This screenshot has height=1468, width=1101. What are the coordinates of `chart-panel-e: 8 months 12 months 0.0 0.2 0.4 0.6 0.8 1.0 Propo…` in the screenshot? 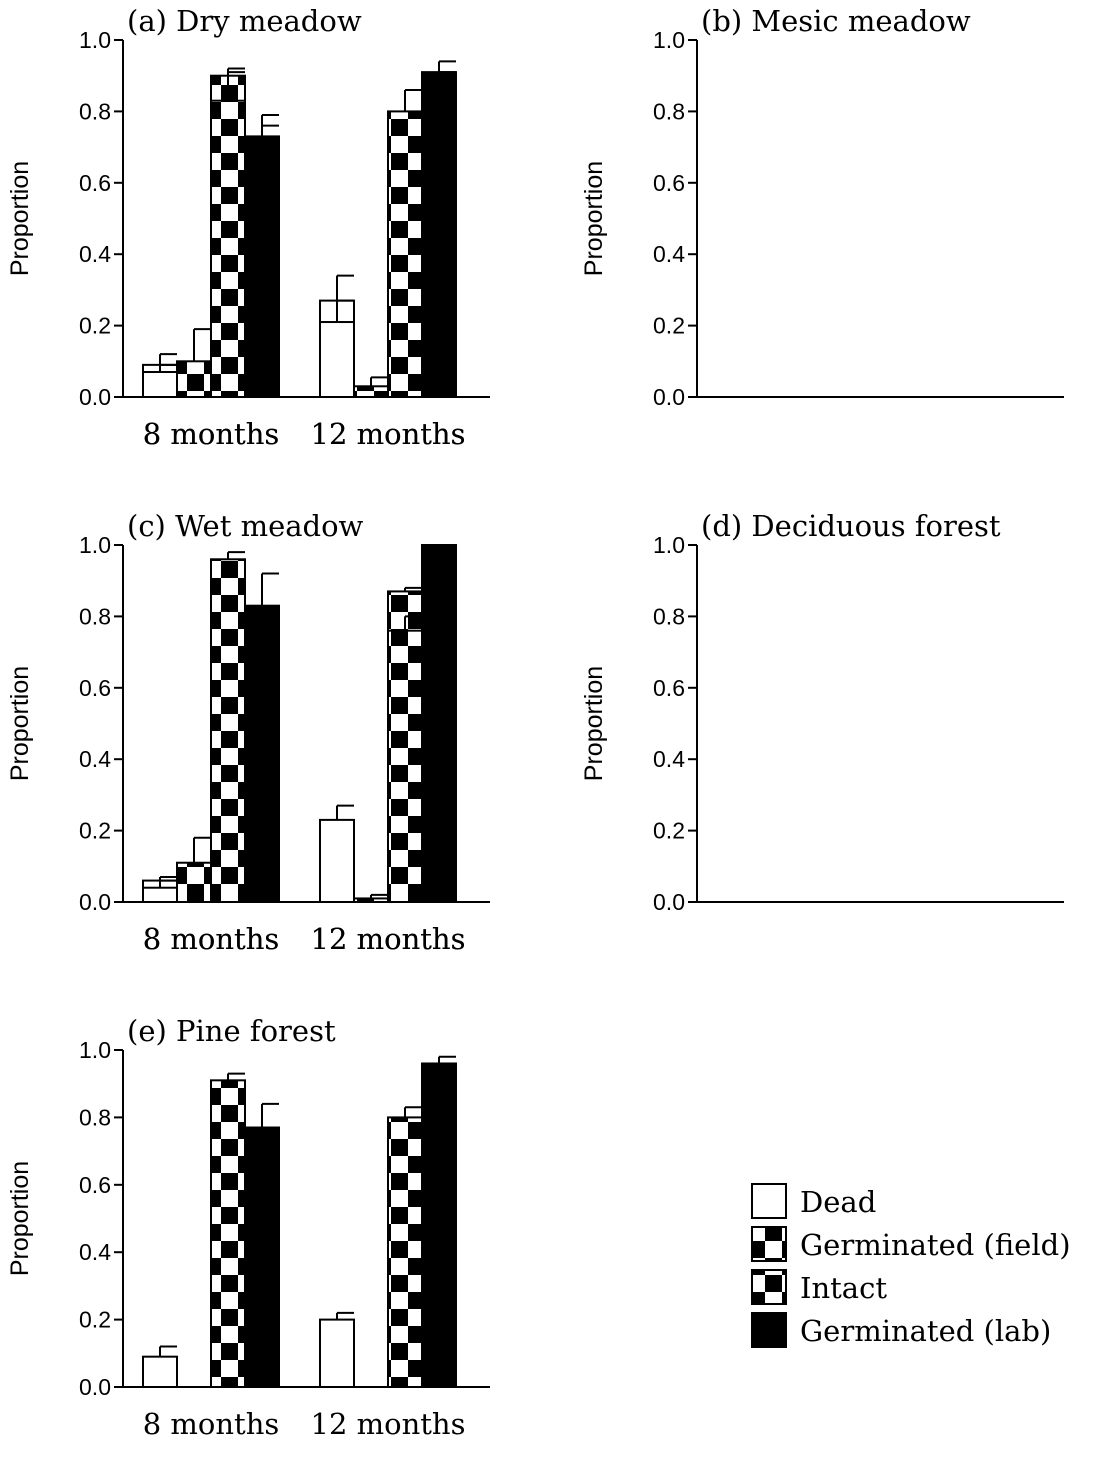 It's located at (248, 1227).